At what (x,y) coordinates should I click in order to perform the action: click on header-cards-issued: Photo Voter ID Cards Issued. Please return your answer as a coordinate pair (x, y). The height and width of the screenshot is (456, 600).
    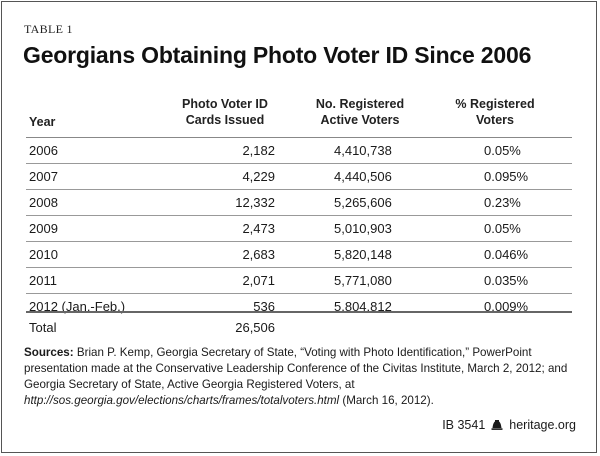
    Looking at the image, I should click on (225, 112).